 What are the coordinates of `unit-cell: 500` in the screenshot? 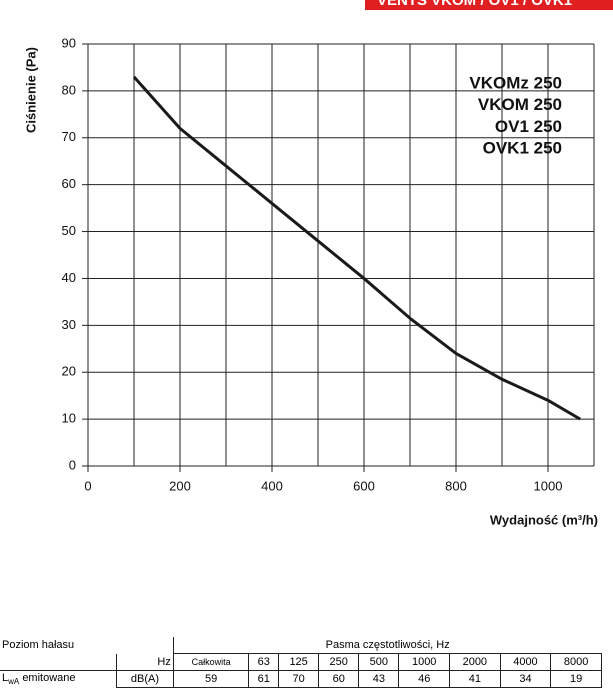 It's located at (379, 662).